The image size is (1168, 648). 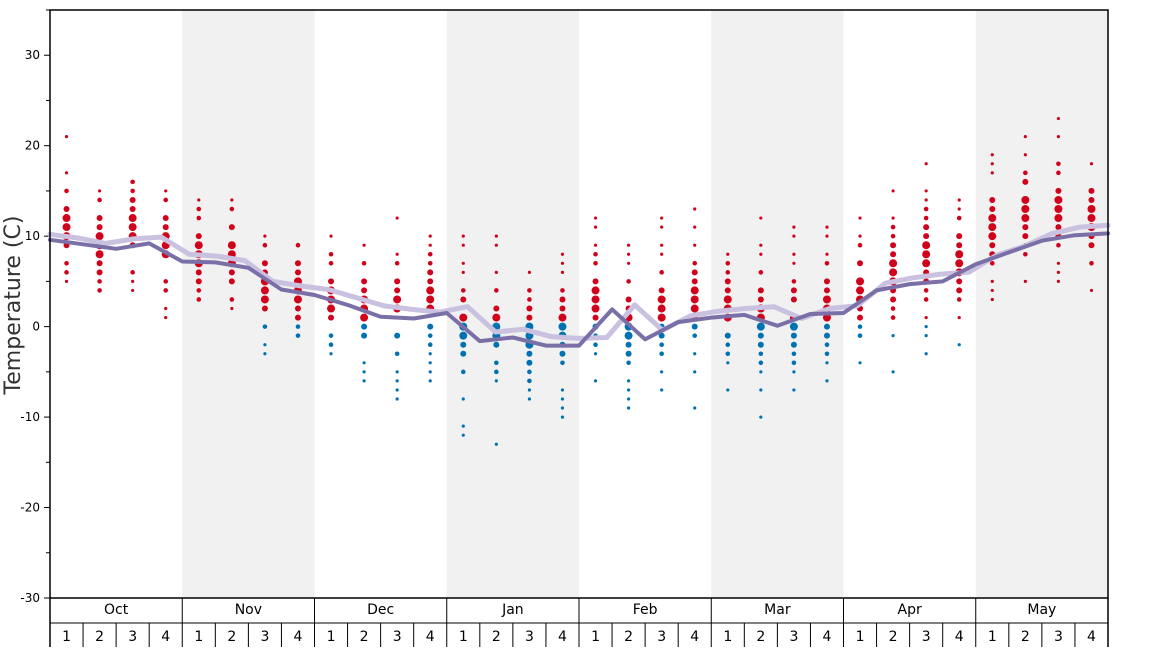 I want to click on month-label-feb: Feb, so click(x=645, y=610).